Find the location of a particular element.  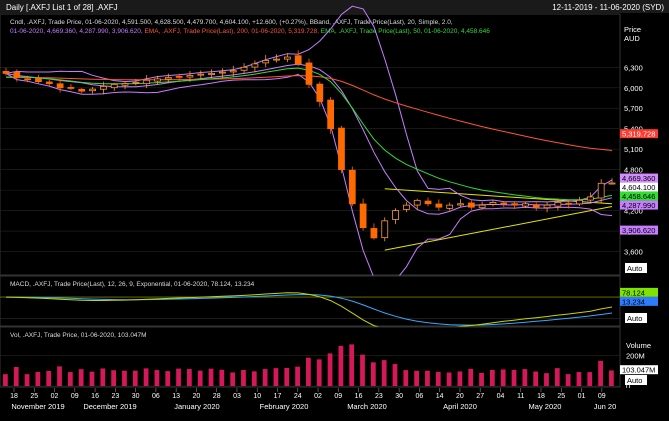

macd-tag-label: 13.234 is located at coordinates (633, 301).